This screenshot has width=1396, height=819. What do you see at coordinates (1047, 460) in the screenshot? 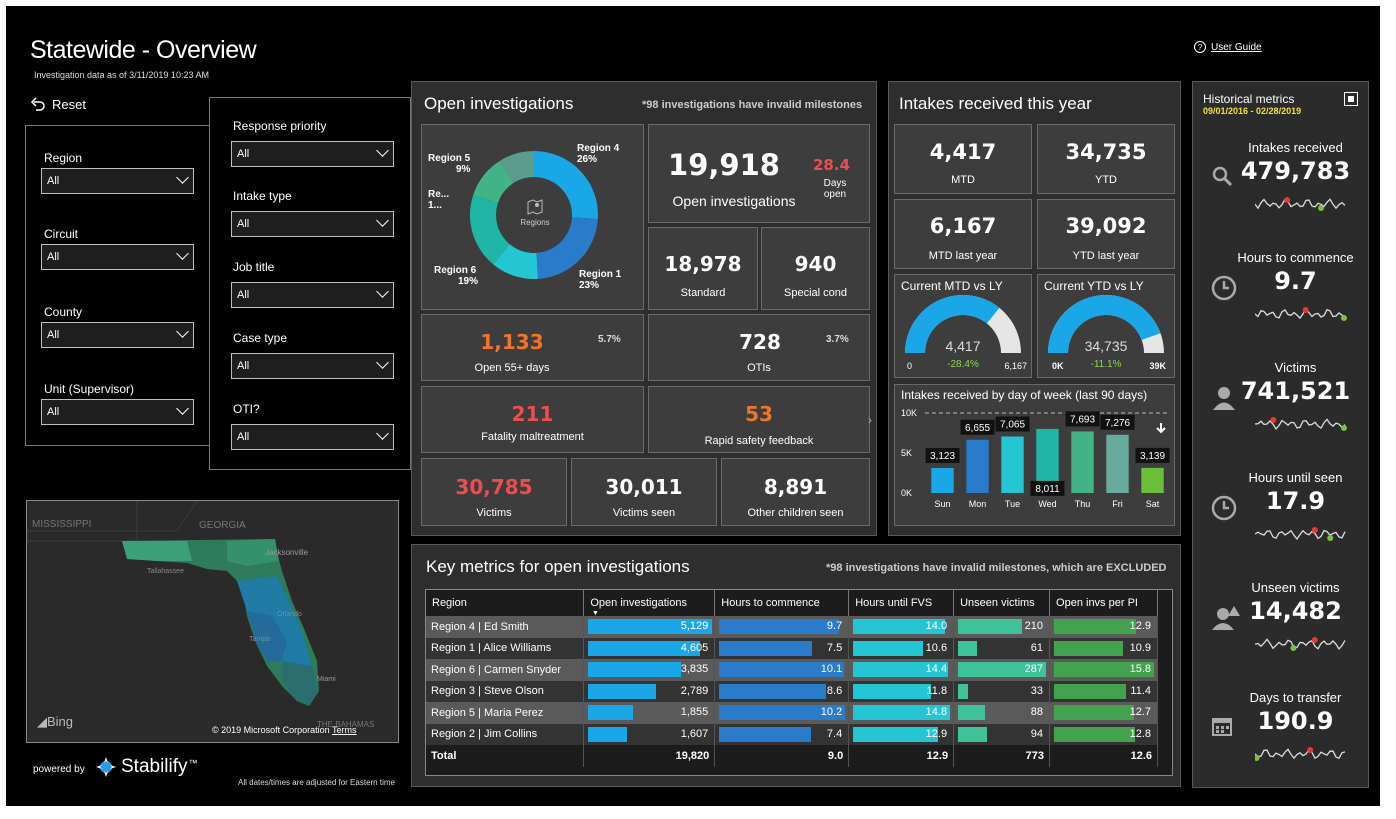
I see `bar-wed` at bounding box center [1047, 460].